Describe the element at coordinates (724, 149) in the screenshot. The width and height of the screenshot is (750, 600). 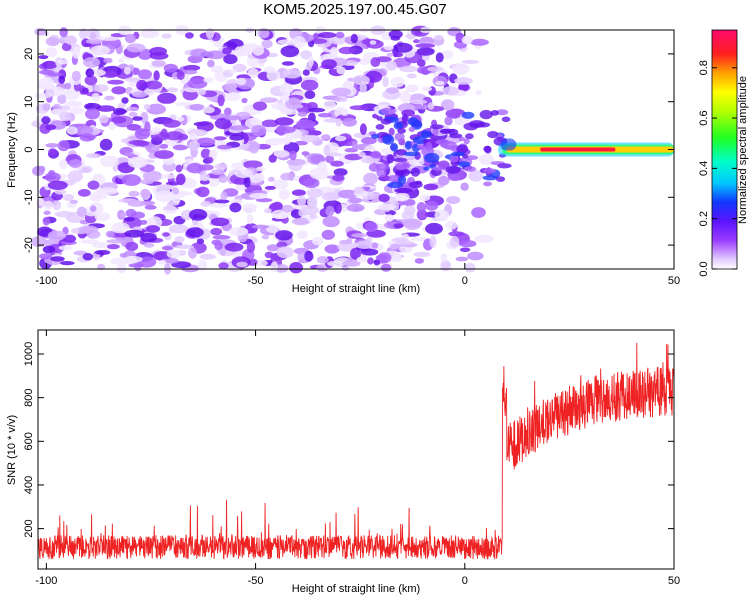
I see `colorbar-frame` at that location.